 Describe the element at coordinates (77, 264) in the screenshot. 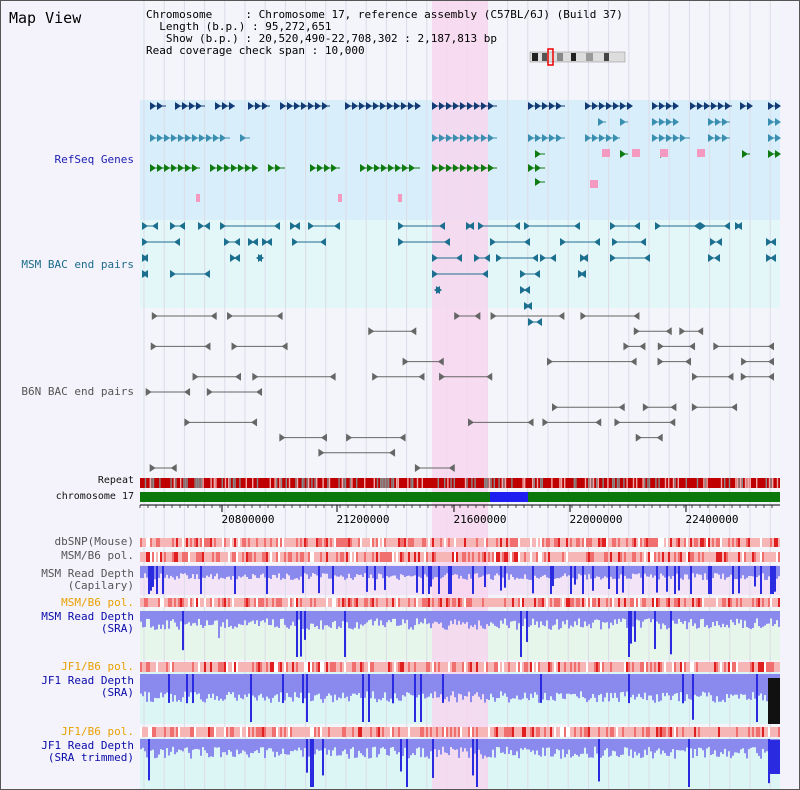

I see `track-label-msm-bac: MSM BAC end pairs` at that location.